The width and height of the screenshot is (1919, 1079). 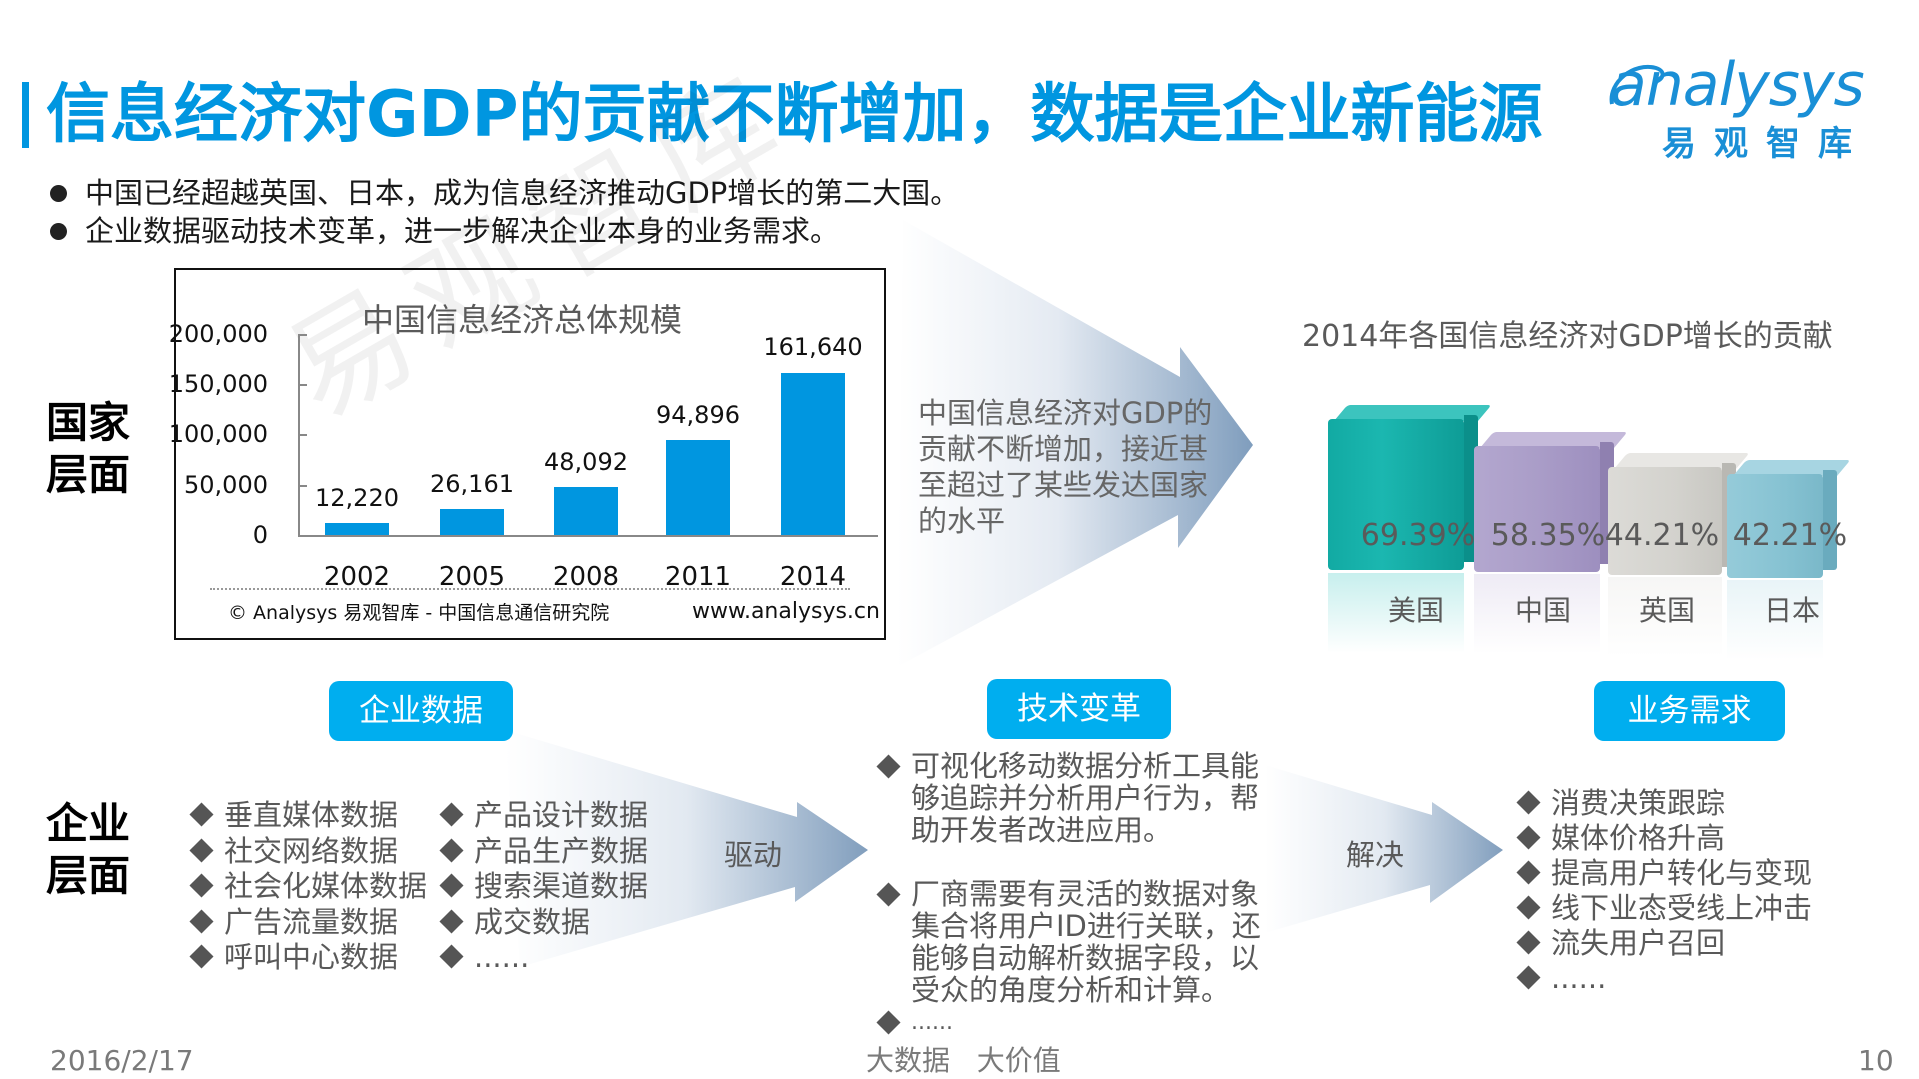 I want to click on text-line: 厂商需要有灵活的数据对象, so click(x=1085, y=894).